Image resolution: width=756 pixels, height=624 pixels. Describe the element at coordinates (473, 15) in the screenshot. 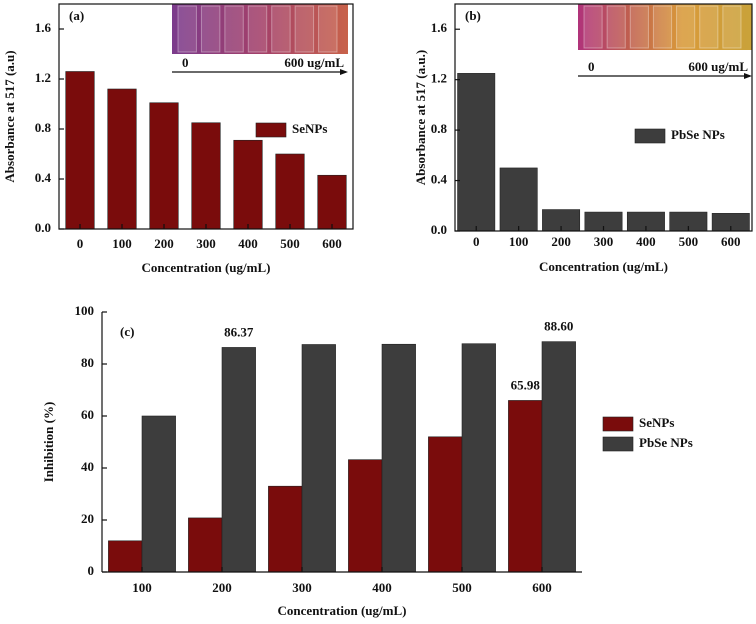

I see `panel-label: (b)` at that location.